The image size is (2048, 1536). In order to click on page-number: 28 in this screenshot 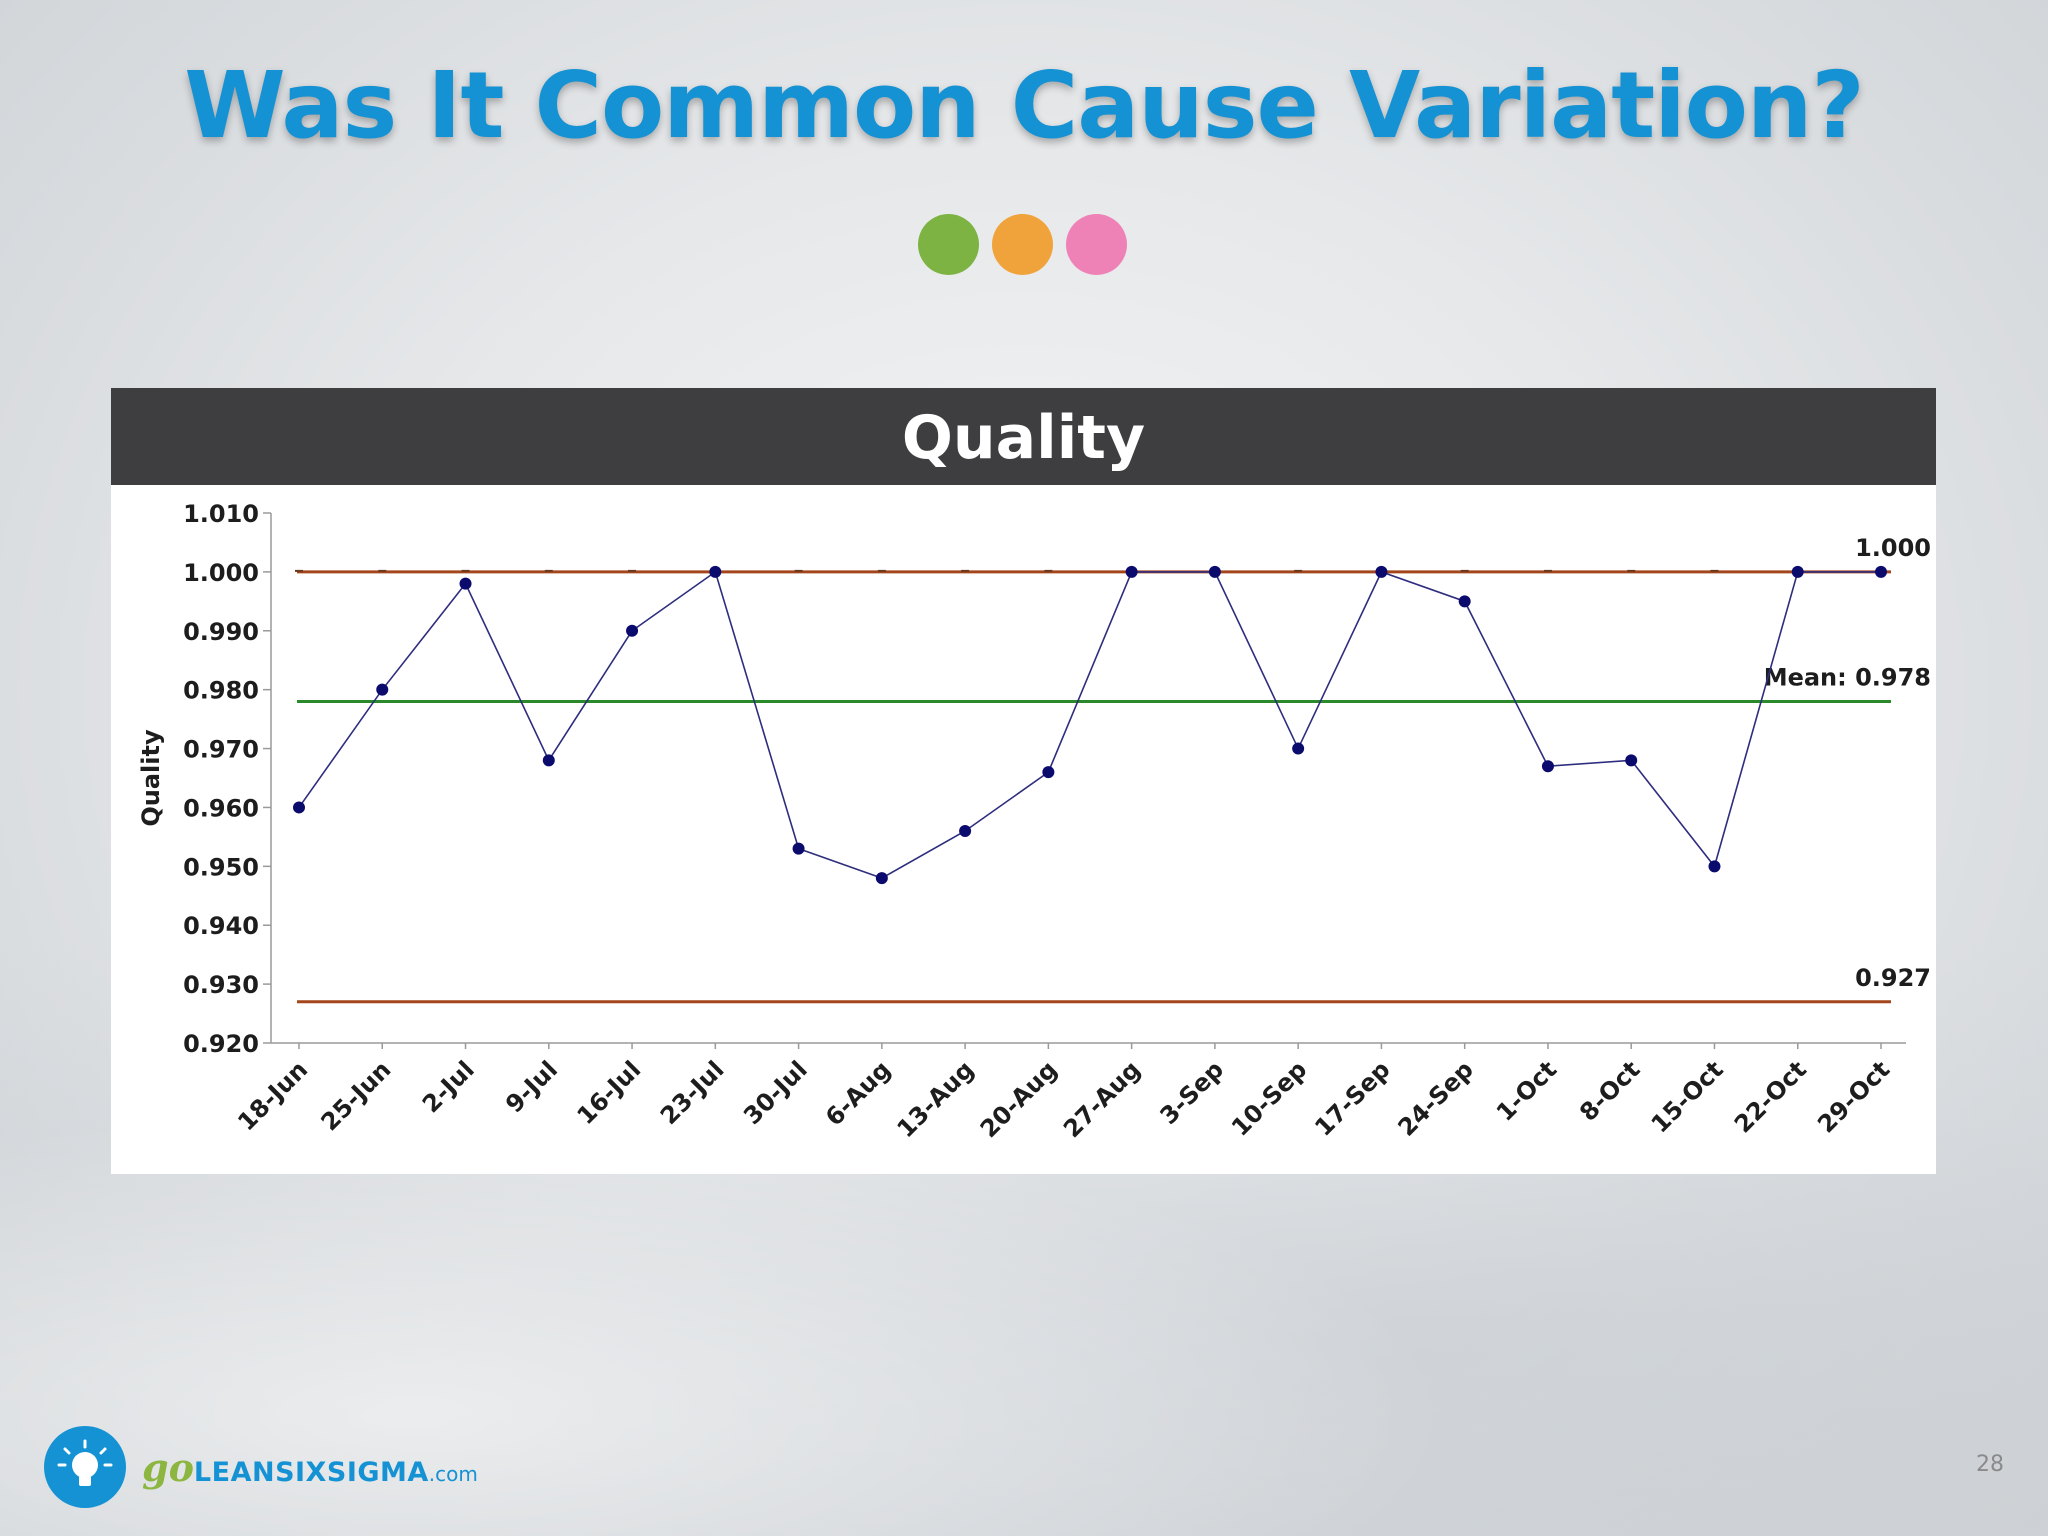, I will do `click(1990, 1464)`.